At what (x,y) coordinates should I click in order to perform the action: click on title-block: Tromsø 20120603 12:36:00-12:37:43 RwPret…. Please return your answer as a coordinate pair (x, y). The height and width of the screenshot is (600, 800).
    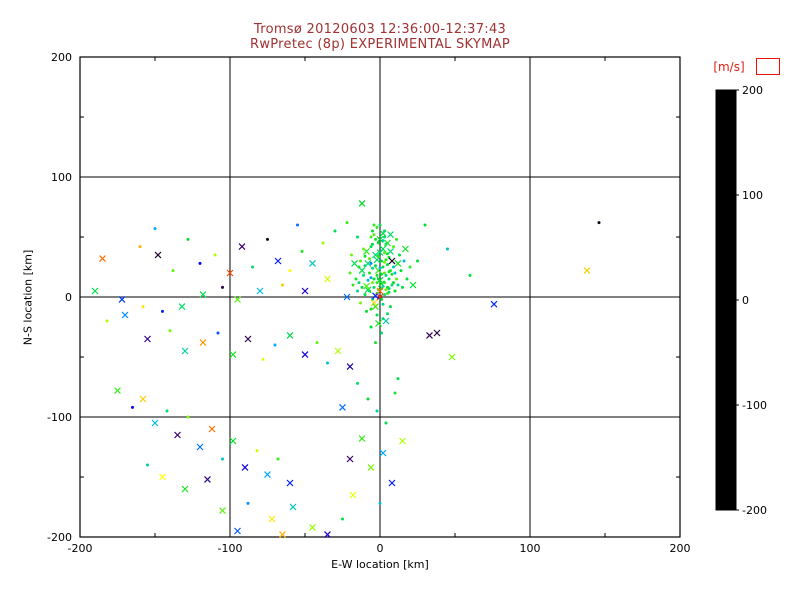
    Looking at the image, I should click on (380, 37).